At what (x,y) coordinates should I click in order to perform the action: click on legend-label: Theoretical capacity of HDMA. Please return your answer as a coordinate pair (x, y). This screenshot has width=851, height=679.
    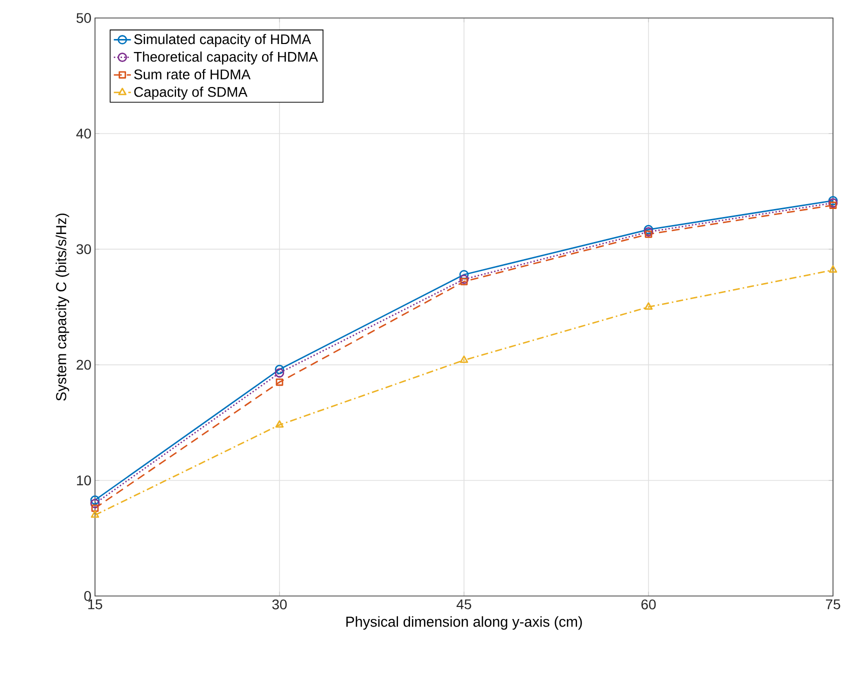
    Looking at the image, I should click on (226, 58).